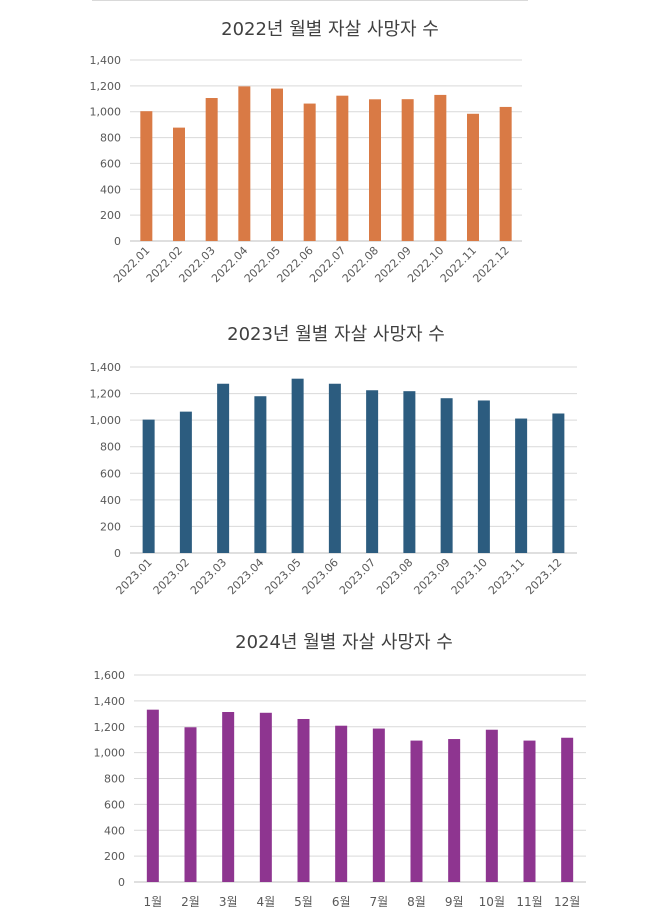  I want to click on chart-title: 2024년 월별 자살 사망자 수, so click(344, 642).